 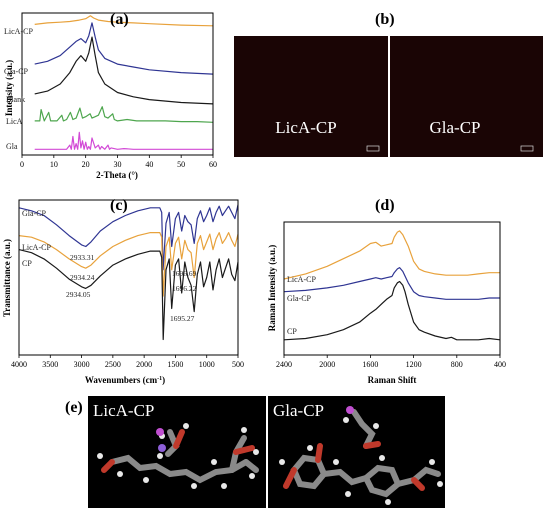 I want to click on x-tick-label-d: 1600, so click(x=370, y=364).